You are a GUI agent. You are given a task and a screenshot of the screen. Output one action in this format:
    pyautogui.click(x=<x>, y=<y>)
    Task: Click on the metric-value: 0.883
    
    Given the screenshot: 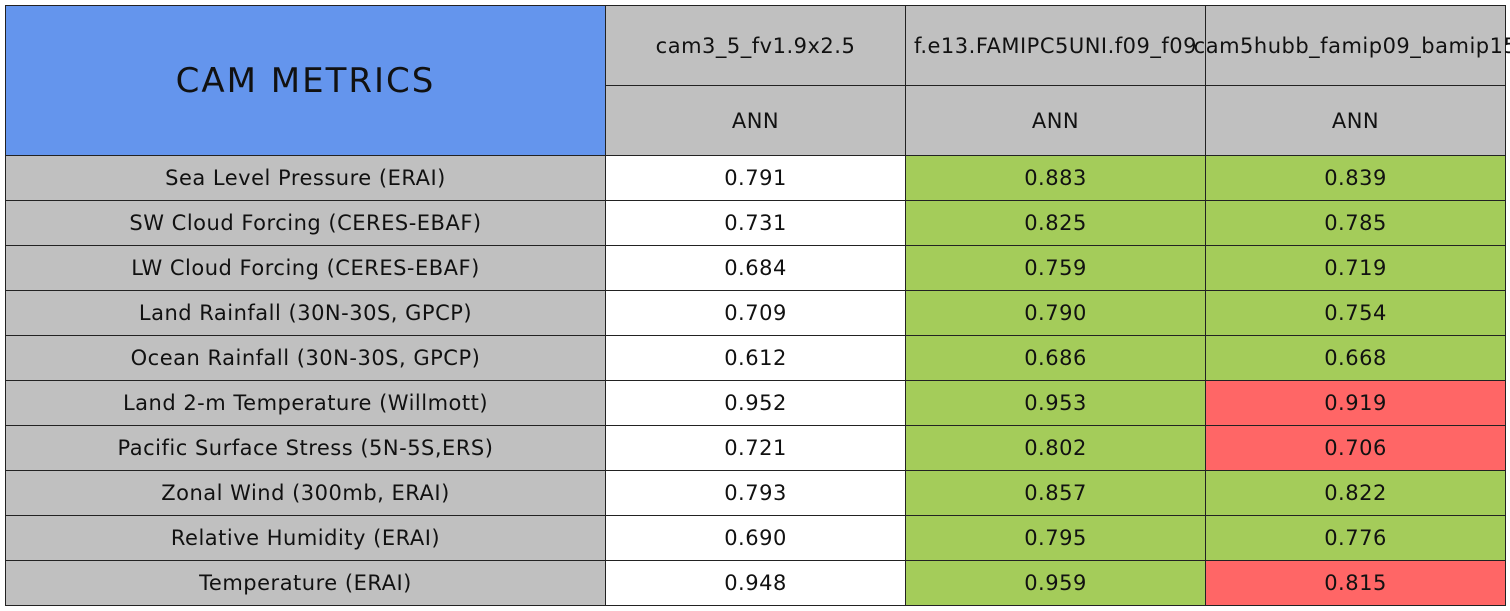 What is the action you would take?
    pyautogui.click(x=1055, y=178)
    